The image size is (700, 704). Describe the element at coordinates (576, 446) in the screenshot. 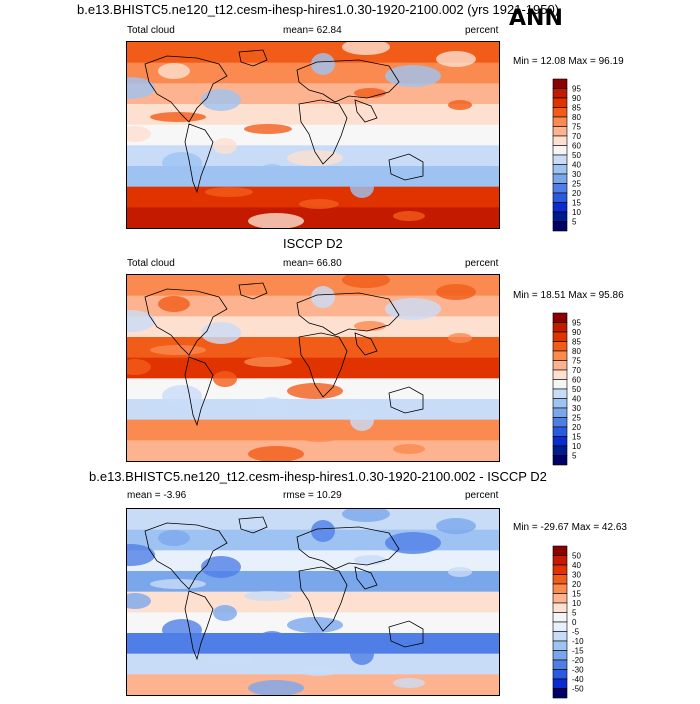

I see `colorbar-tick-label: 10` at that location.